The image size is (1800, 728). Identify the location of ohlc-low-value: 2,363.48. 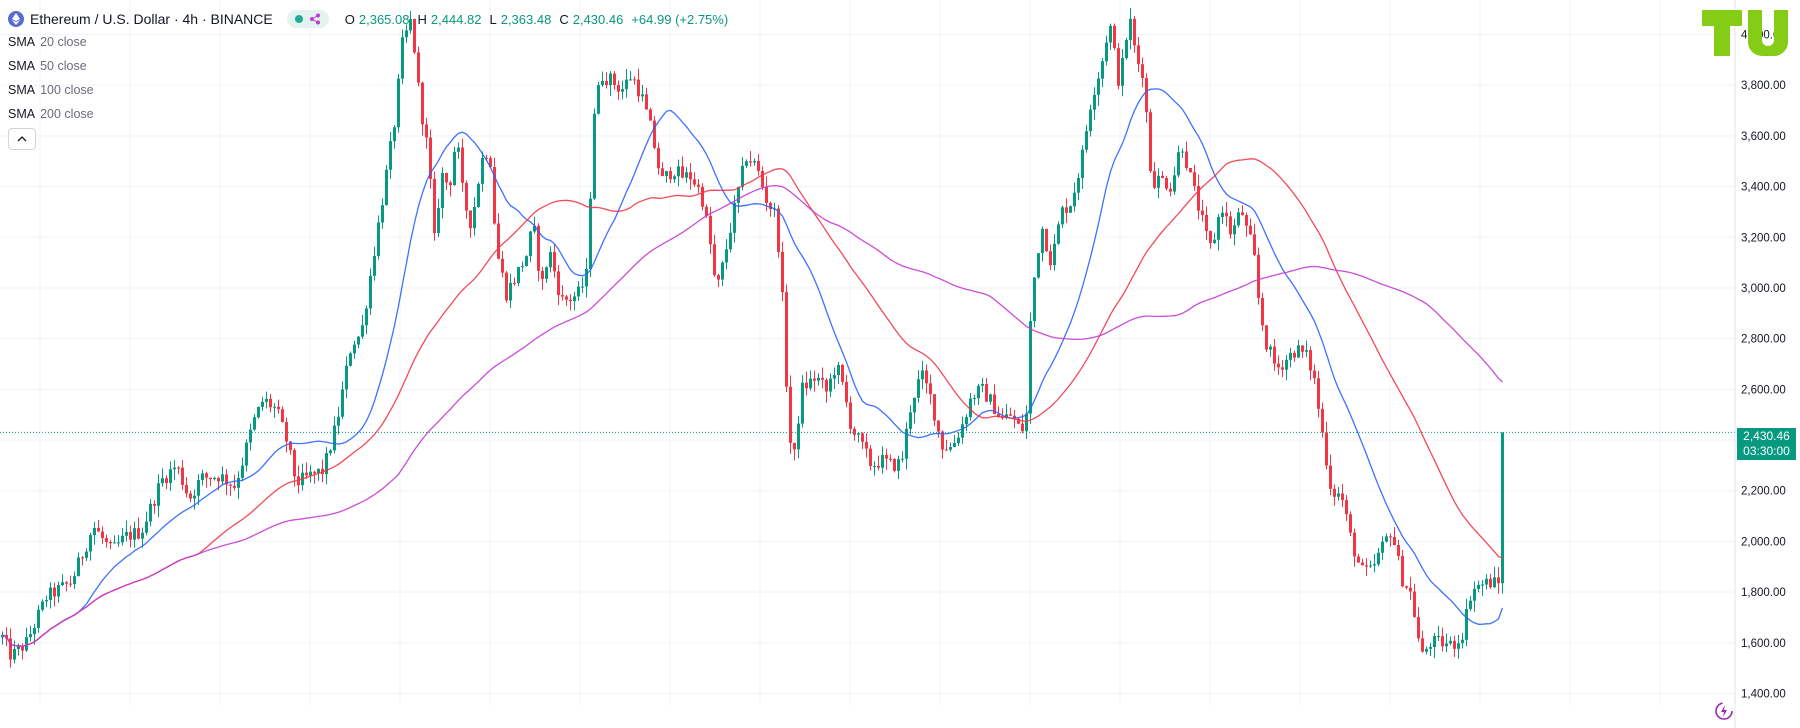
(526, 19).